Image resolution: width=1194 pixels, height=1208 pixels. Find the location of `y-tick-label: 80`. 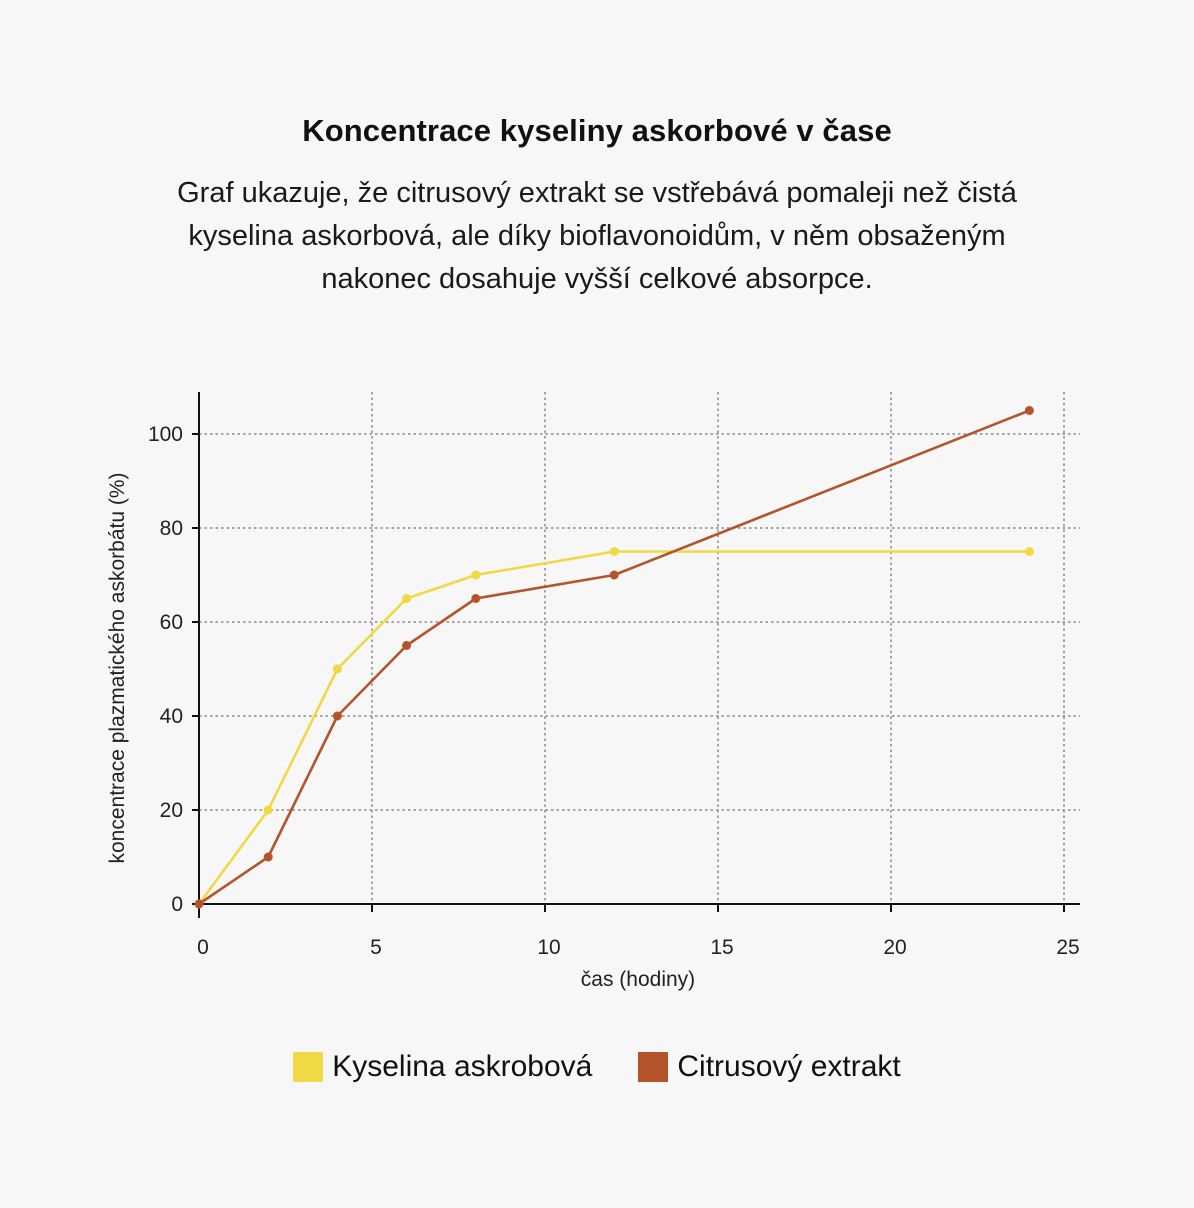

y-tick-label: 80 is located at coordinates (171, 528).